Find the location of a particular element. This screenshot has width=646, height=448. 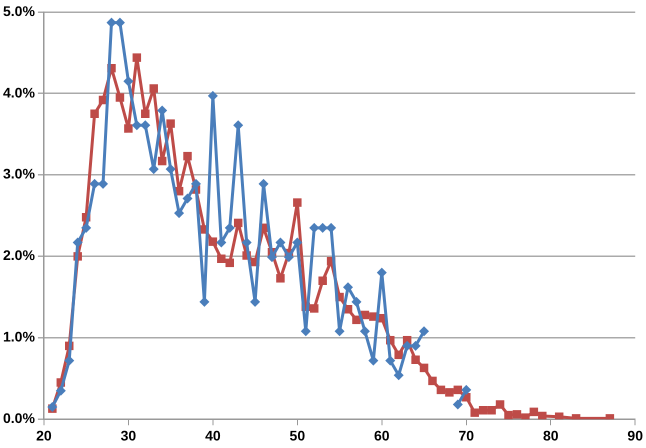

y-tick-label: 3.0% is located at coordinates (19, 174).